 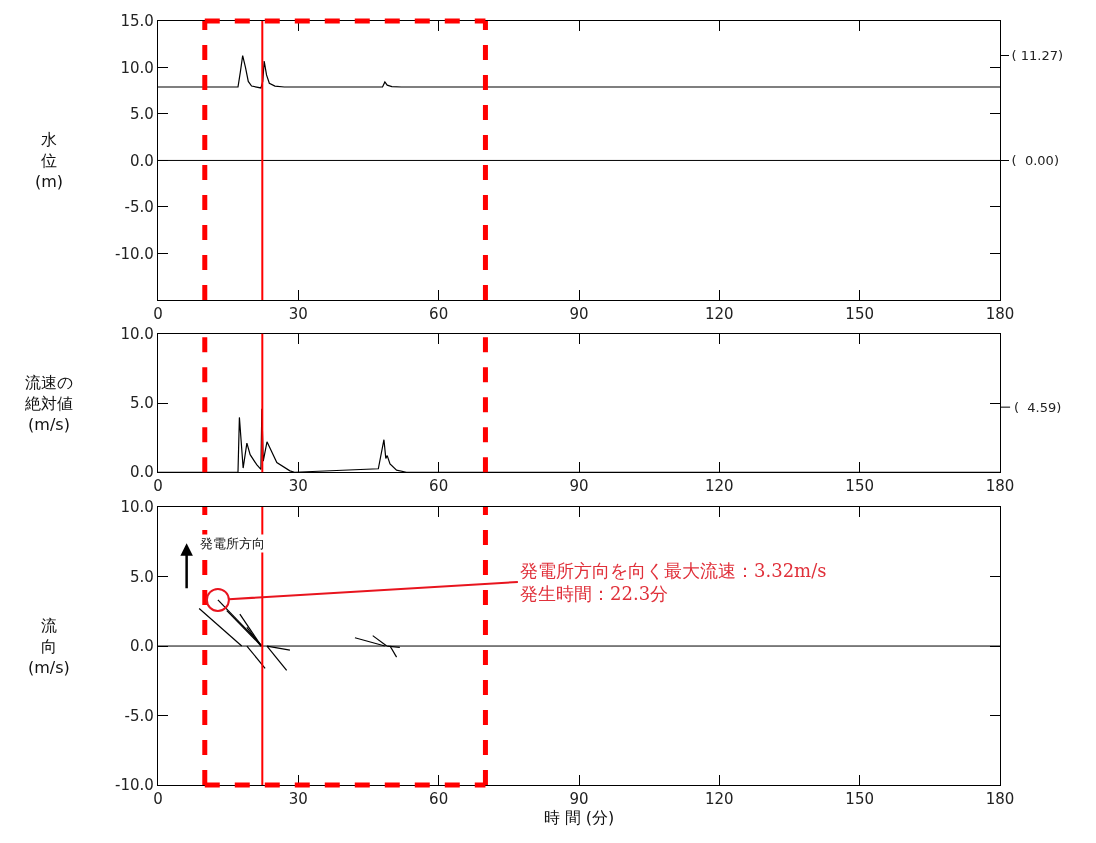 What do you see at coordinates (137, 21) in the screenshot?
I see `y-tick-label: 15.0` at bounding box center [137, 21].